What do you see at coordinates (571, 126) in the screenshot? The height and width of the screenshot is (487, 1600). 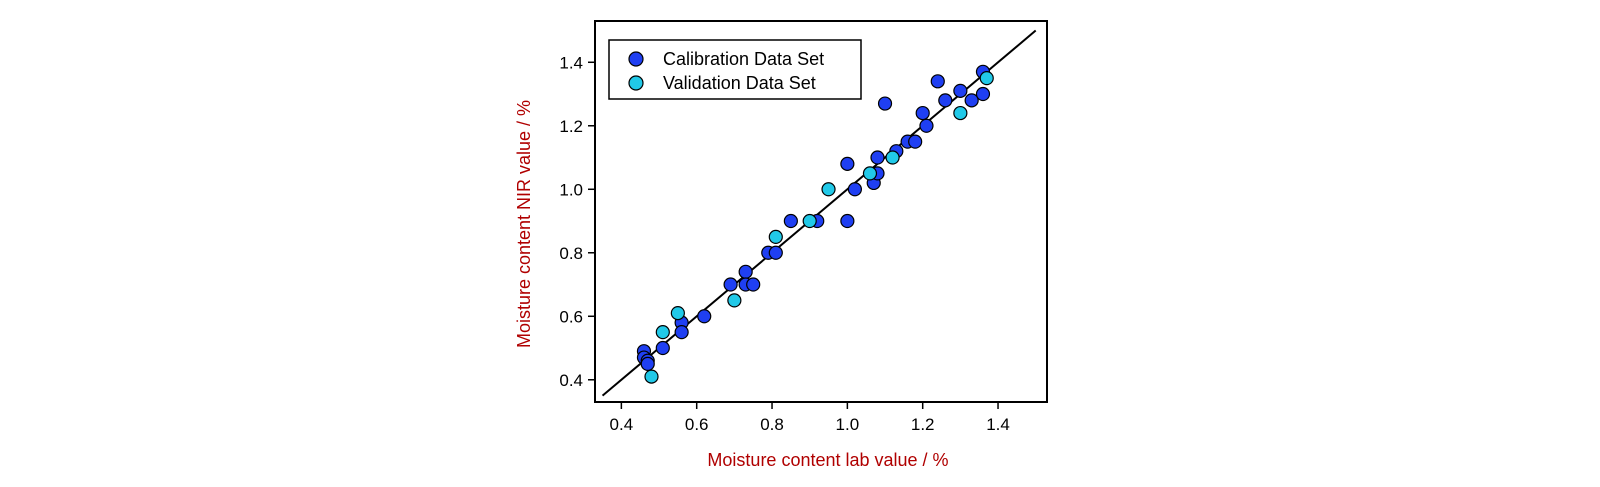 I see `y-tick-label: 1.2` at bounding box center [571, 126].